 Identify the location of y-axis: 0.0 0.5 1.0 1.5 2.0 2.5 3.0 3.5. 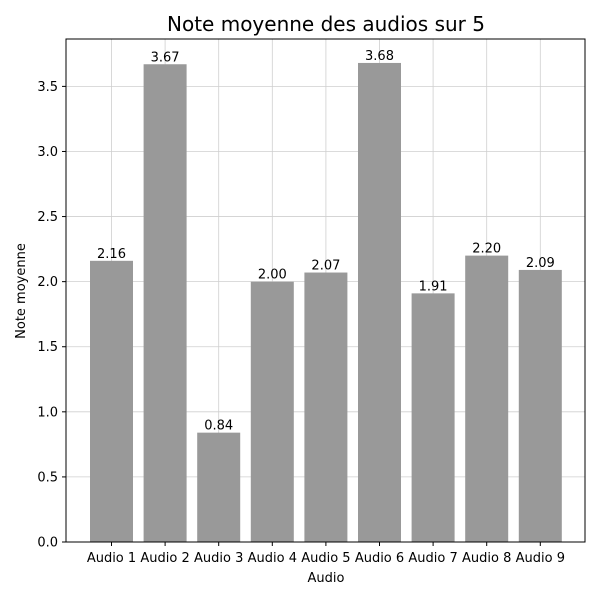
(51, 315).